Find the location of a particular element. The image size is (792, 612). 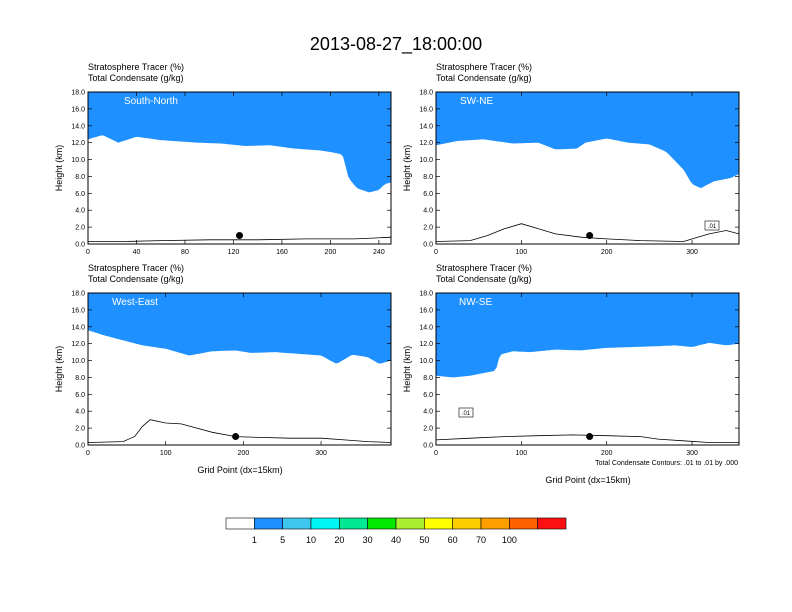

y-tick-label: 2.0 is located at coordinates (428, 429).